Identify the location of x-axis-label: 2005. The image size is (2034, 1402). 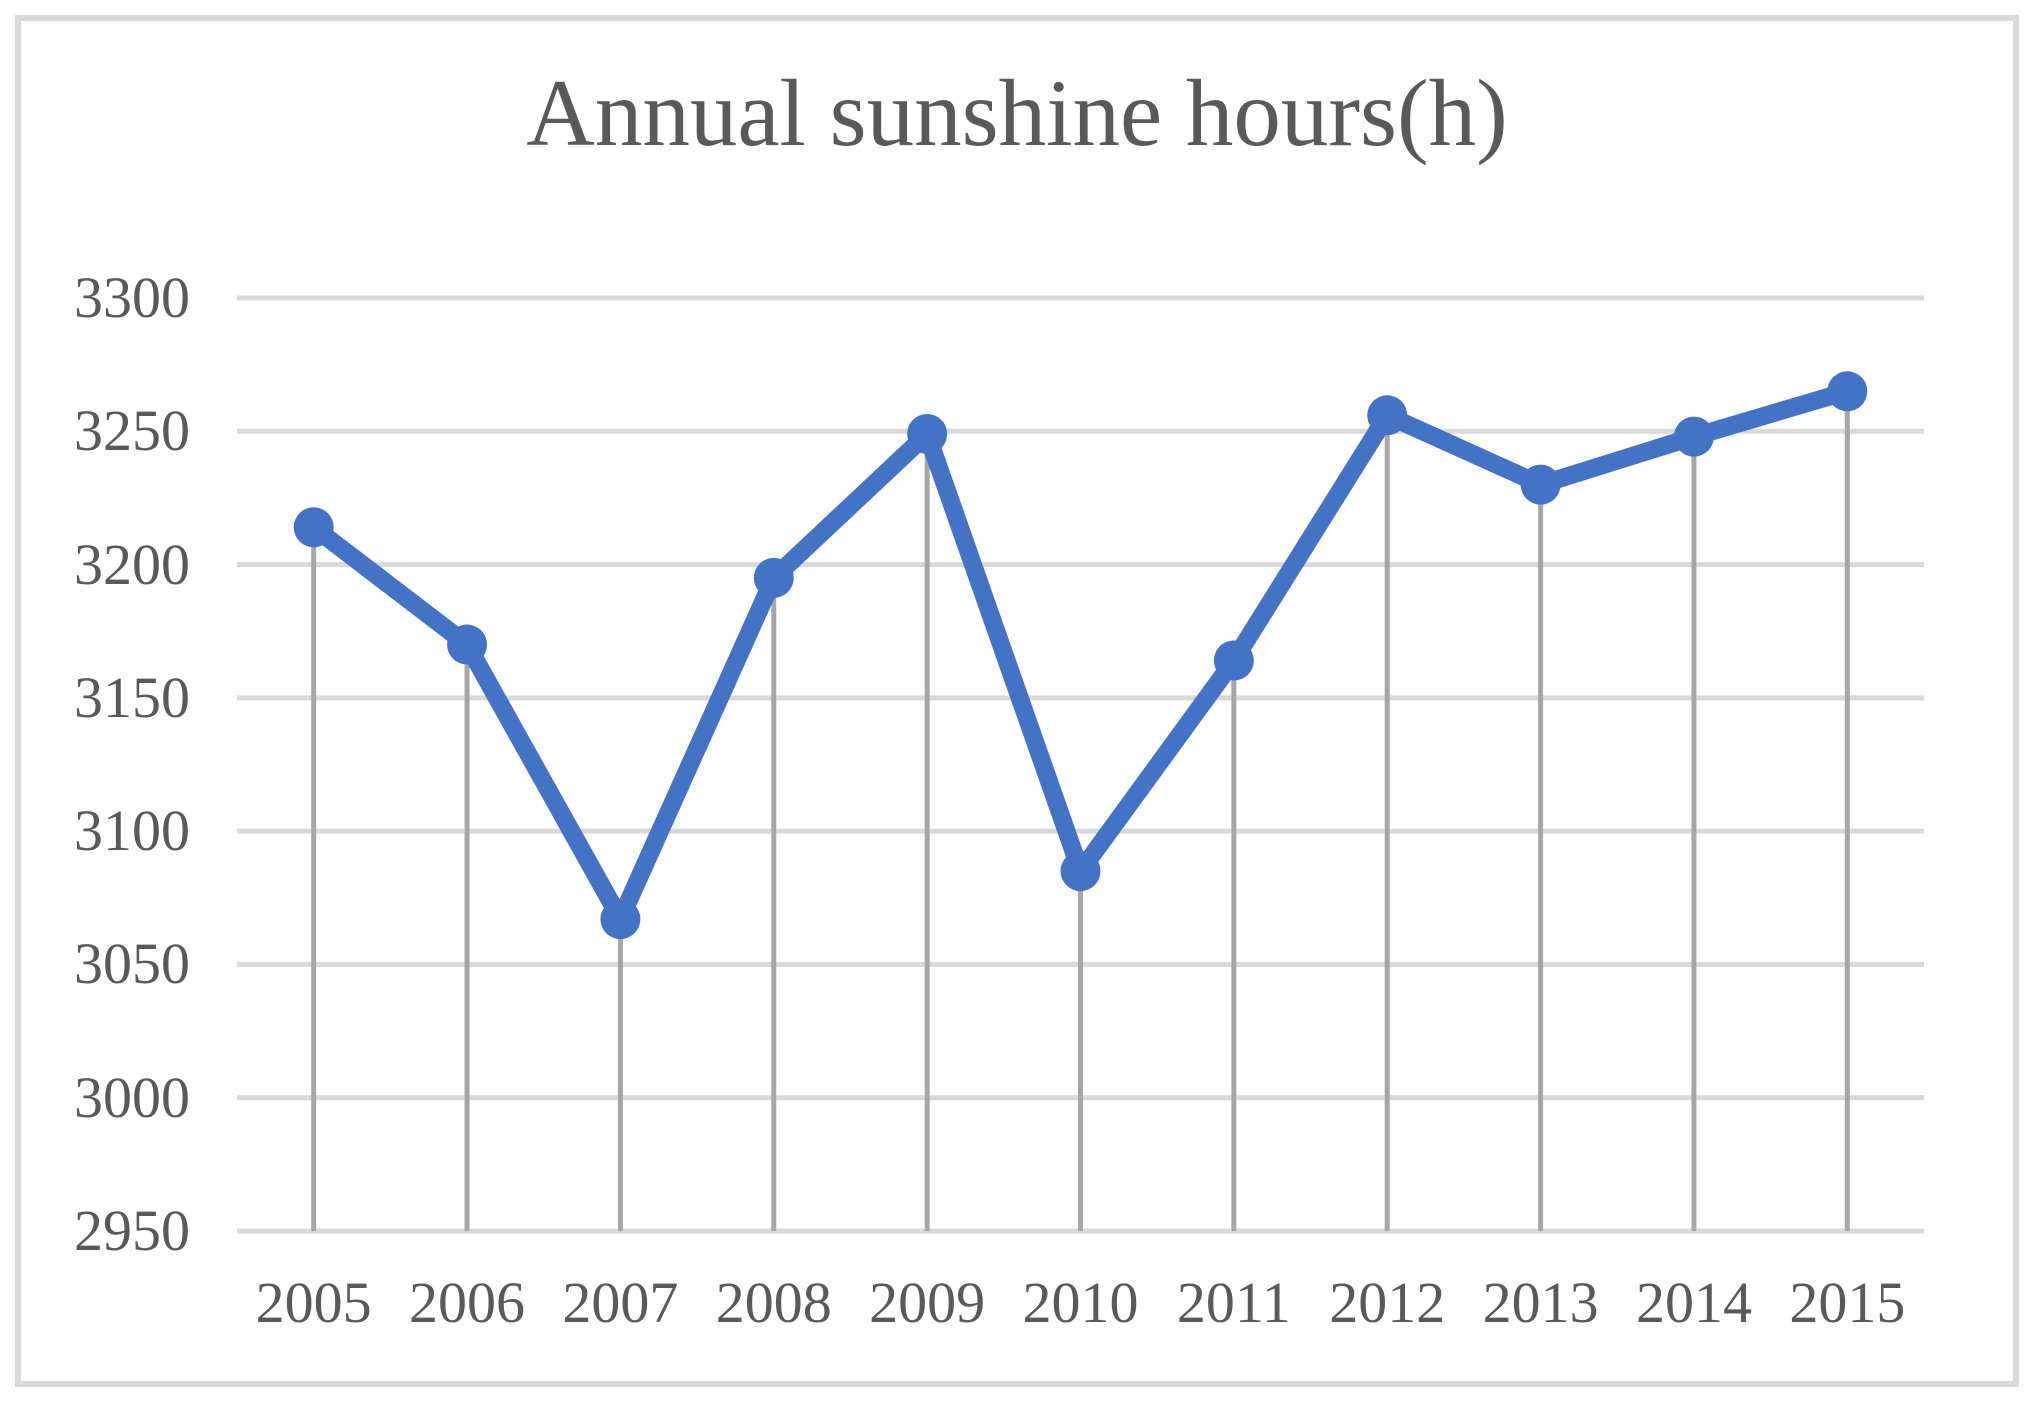
(313, 1302).